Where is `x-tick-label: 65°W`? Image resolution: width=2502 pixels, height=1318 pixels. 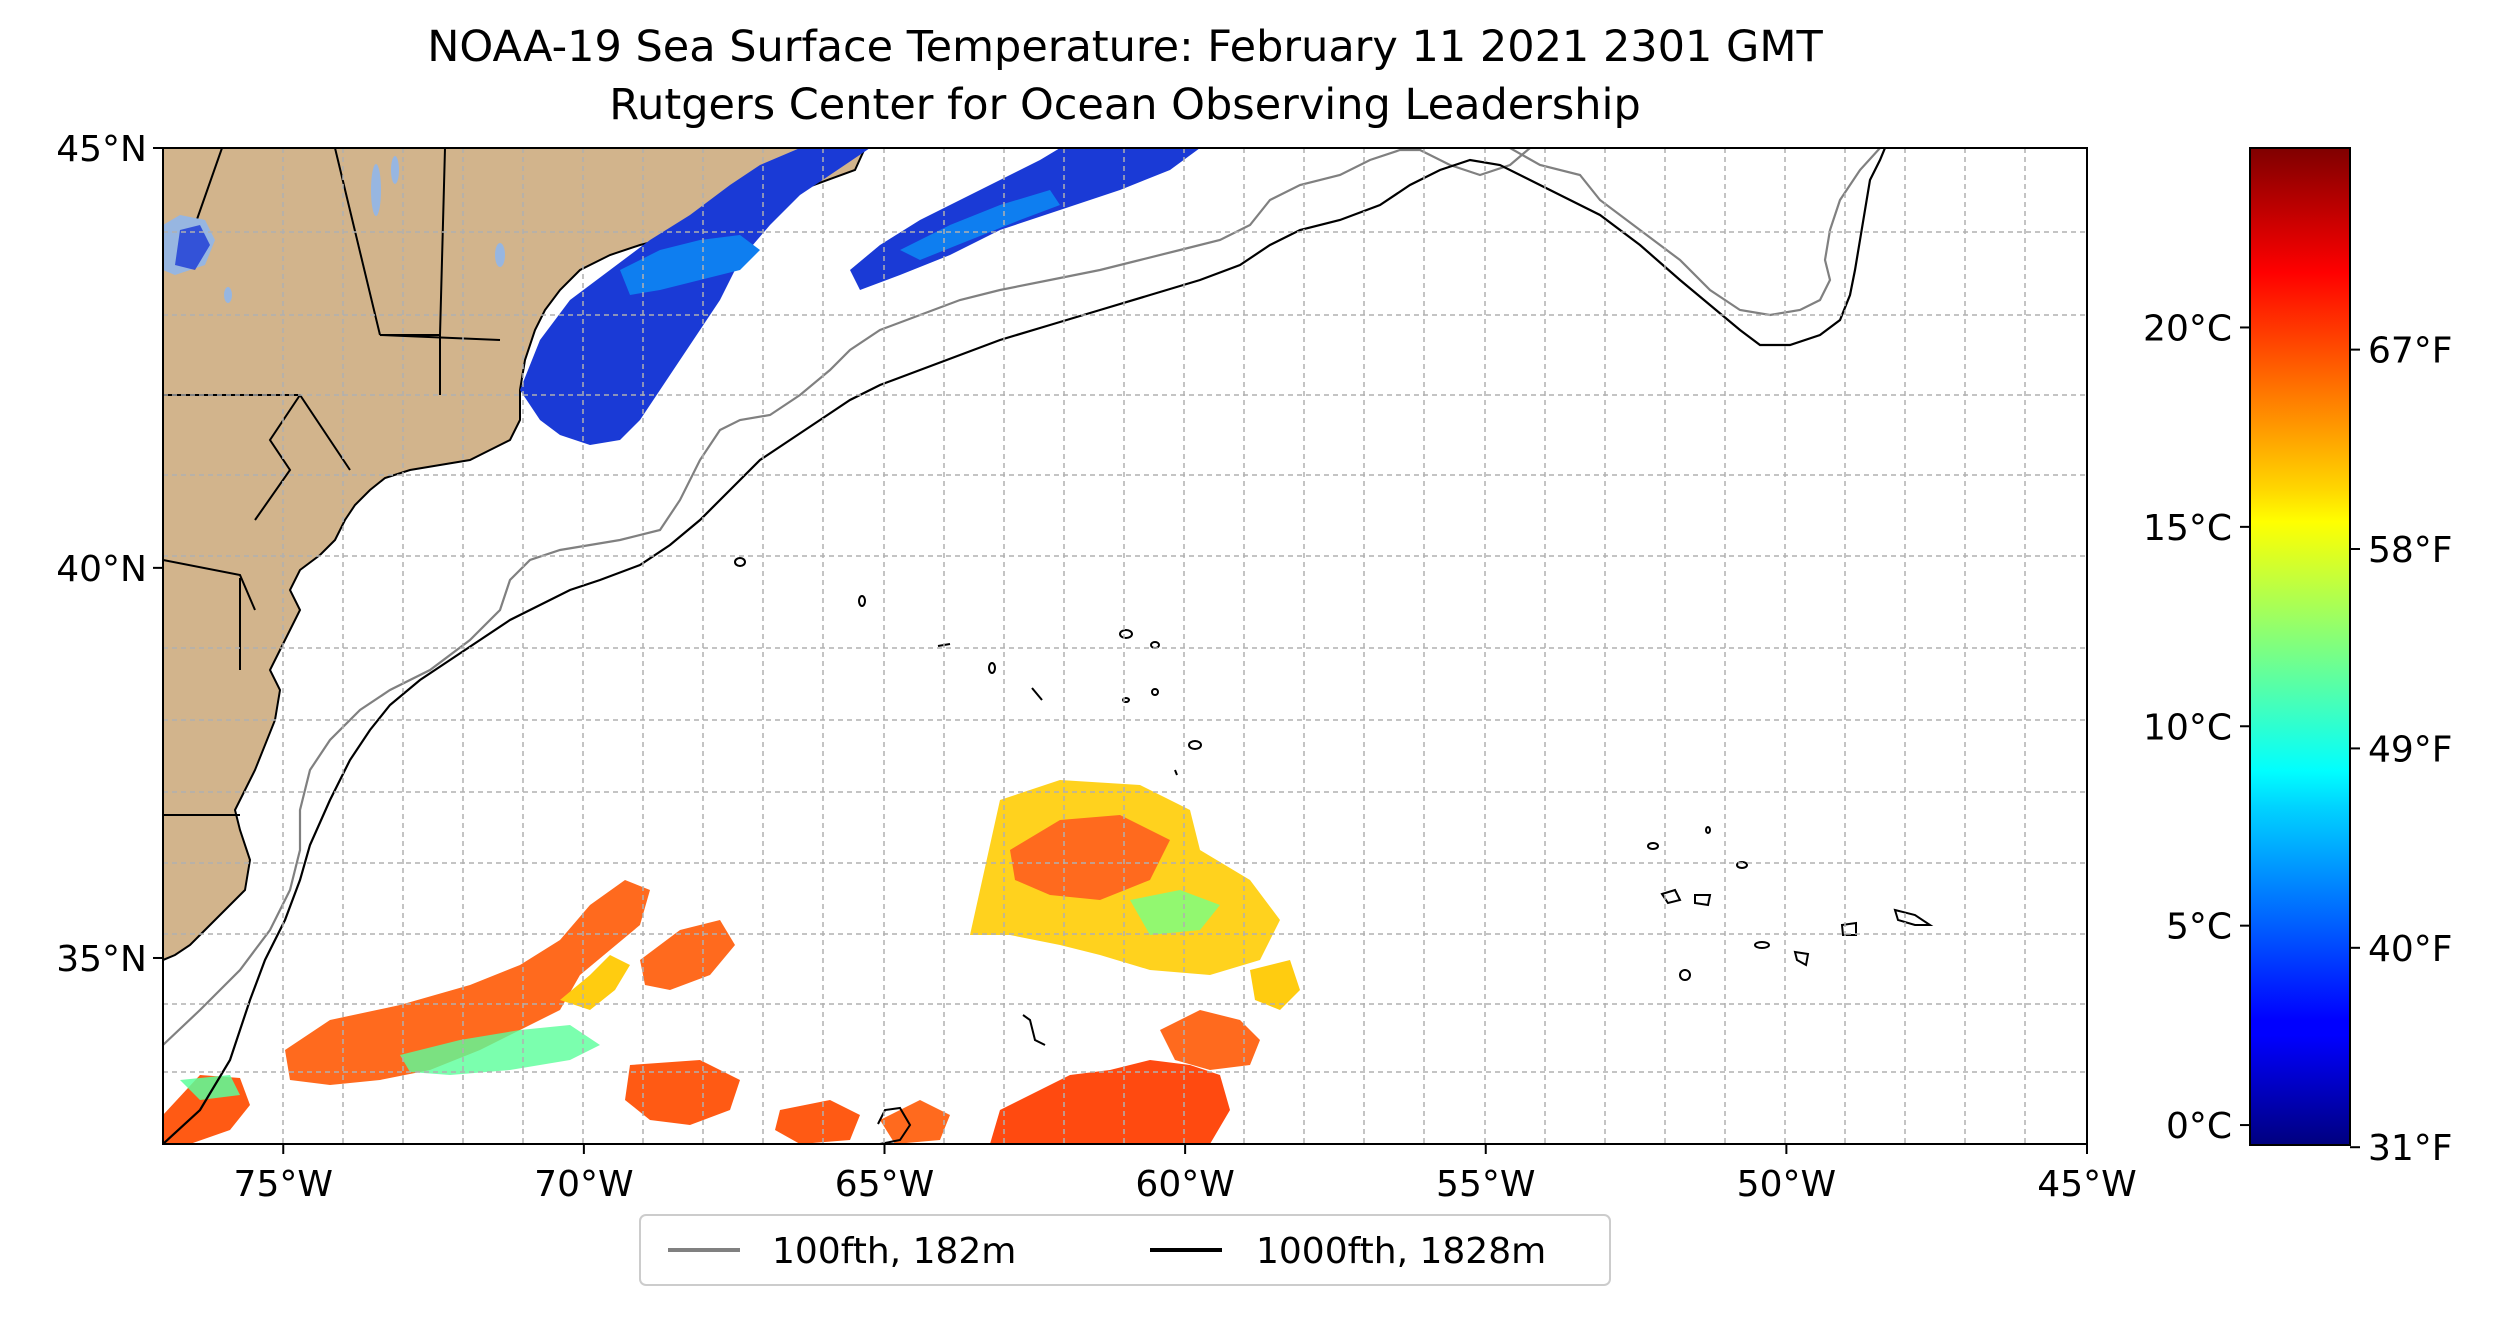
x-tick-label: 65°W is located at coordinates (884, 1184).